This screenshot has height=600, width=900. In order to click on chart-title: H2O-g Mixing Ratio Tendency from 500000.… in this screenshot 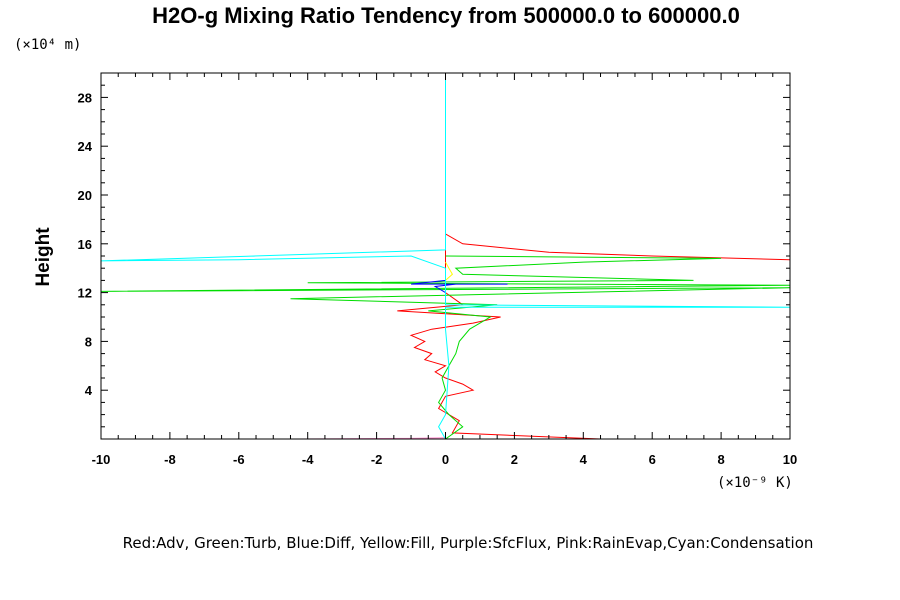, I will do `click(446, 15)`.